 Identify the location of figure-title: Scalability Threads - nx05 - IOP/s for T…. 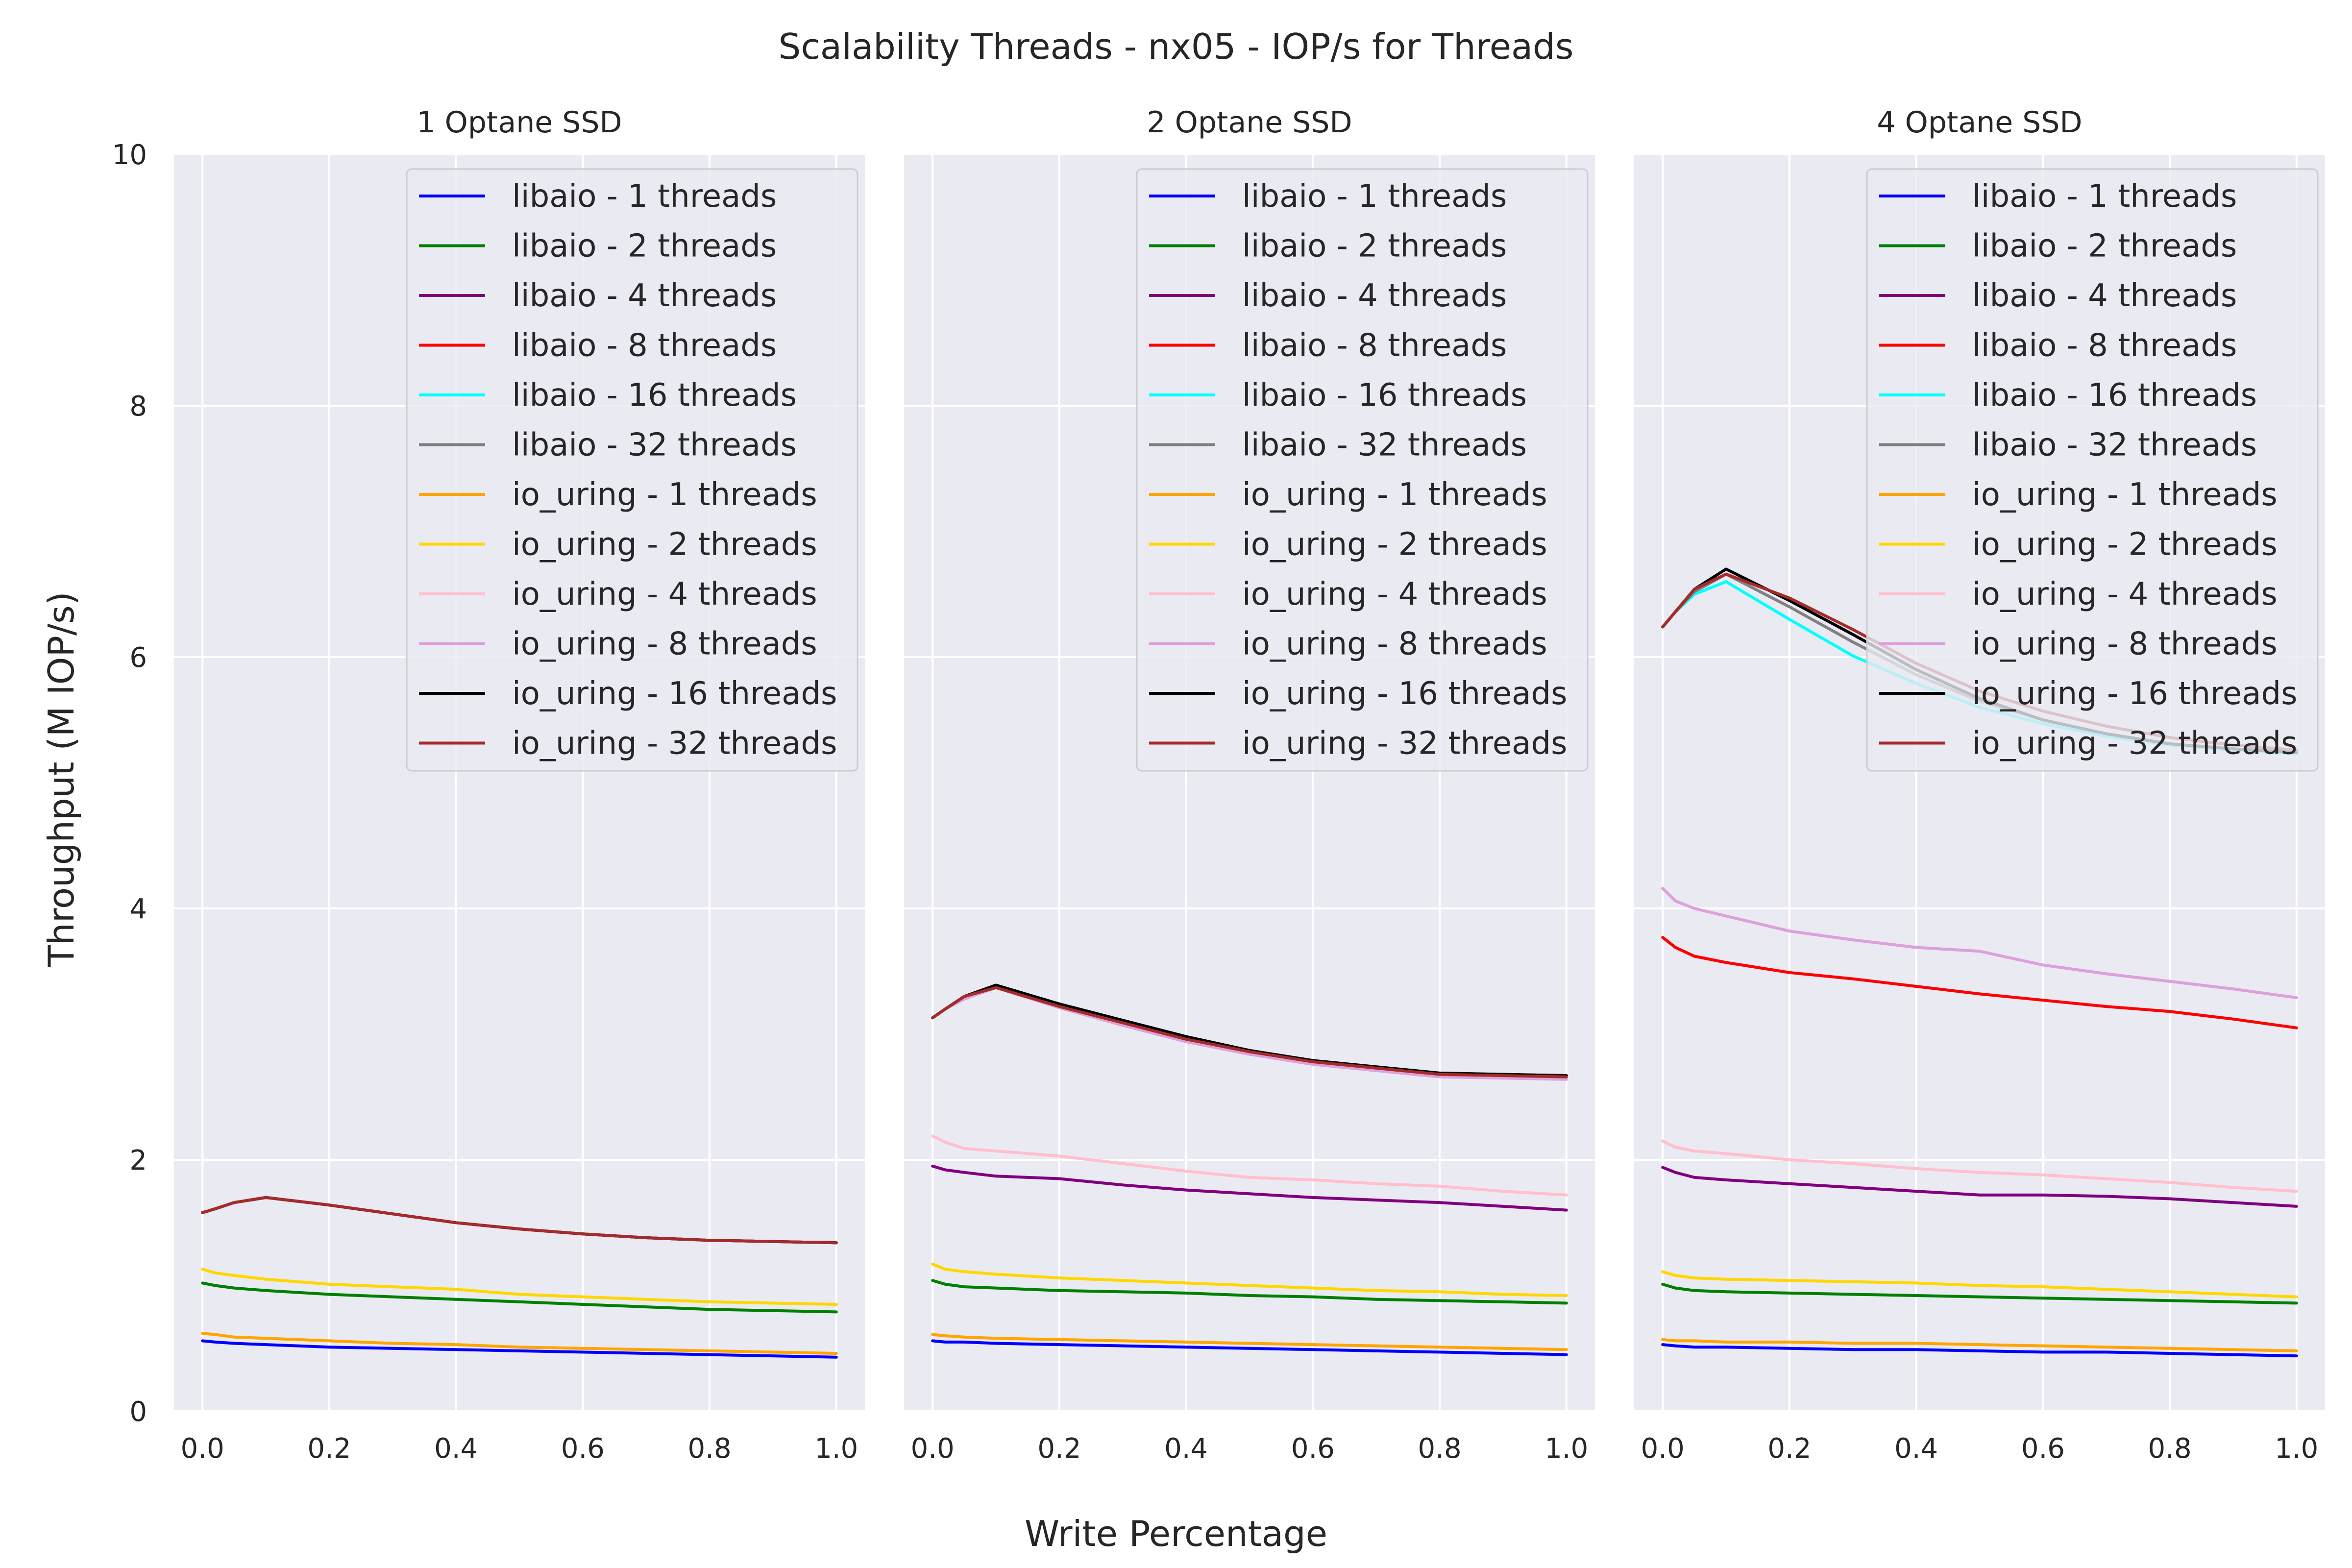
(1176, 47).